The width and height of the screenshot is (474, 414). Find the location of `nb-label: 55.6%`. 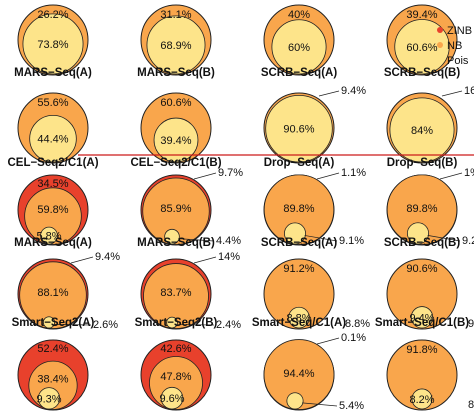

nb-label: 55.6% is located at coordinates (52, 103).